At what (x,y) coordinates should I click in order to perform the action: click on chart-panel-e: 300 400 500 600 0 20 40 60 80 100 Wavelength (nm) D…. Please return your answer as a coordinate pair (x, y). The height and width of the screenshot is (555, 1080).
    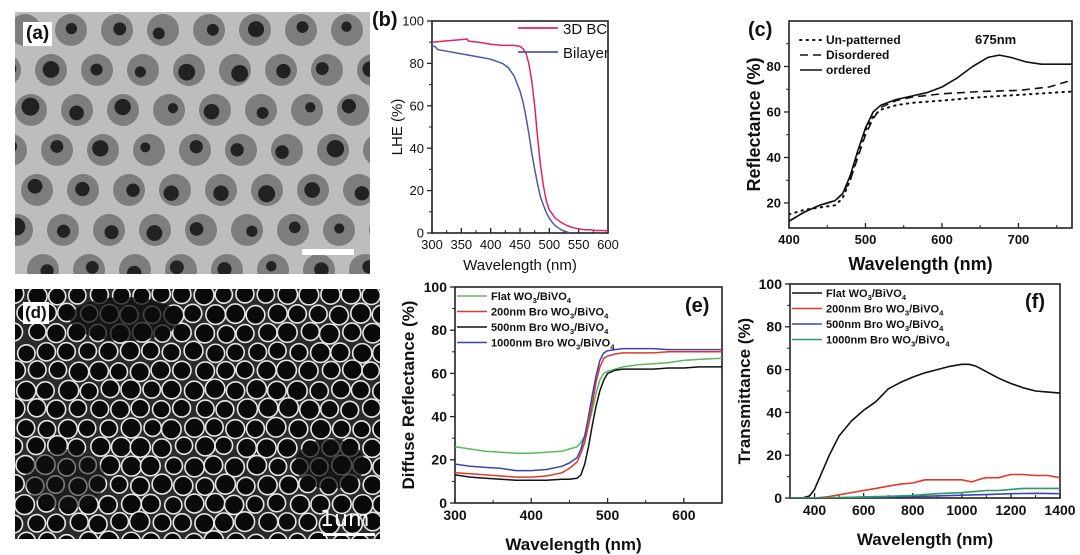
    Looking at the image, I should click on (561, 416).